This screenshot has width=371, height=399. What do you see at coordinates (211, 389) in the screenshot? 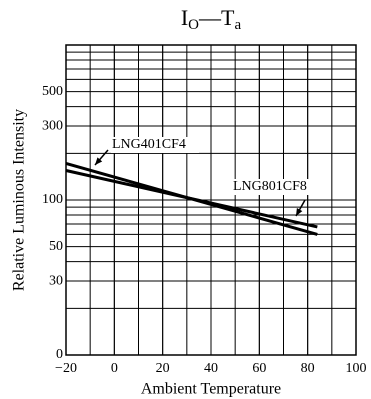
I see `x-axis-label: Ambient Temperature` at bounding box center [211, 389].